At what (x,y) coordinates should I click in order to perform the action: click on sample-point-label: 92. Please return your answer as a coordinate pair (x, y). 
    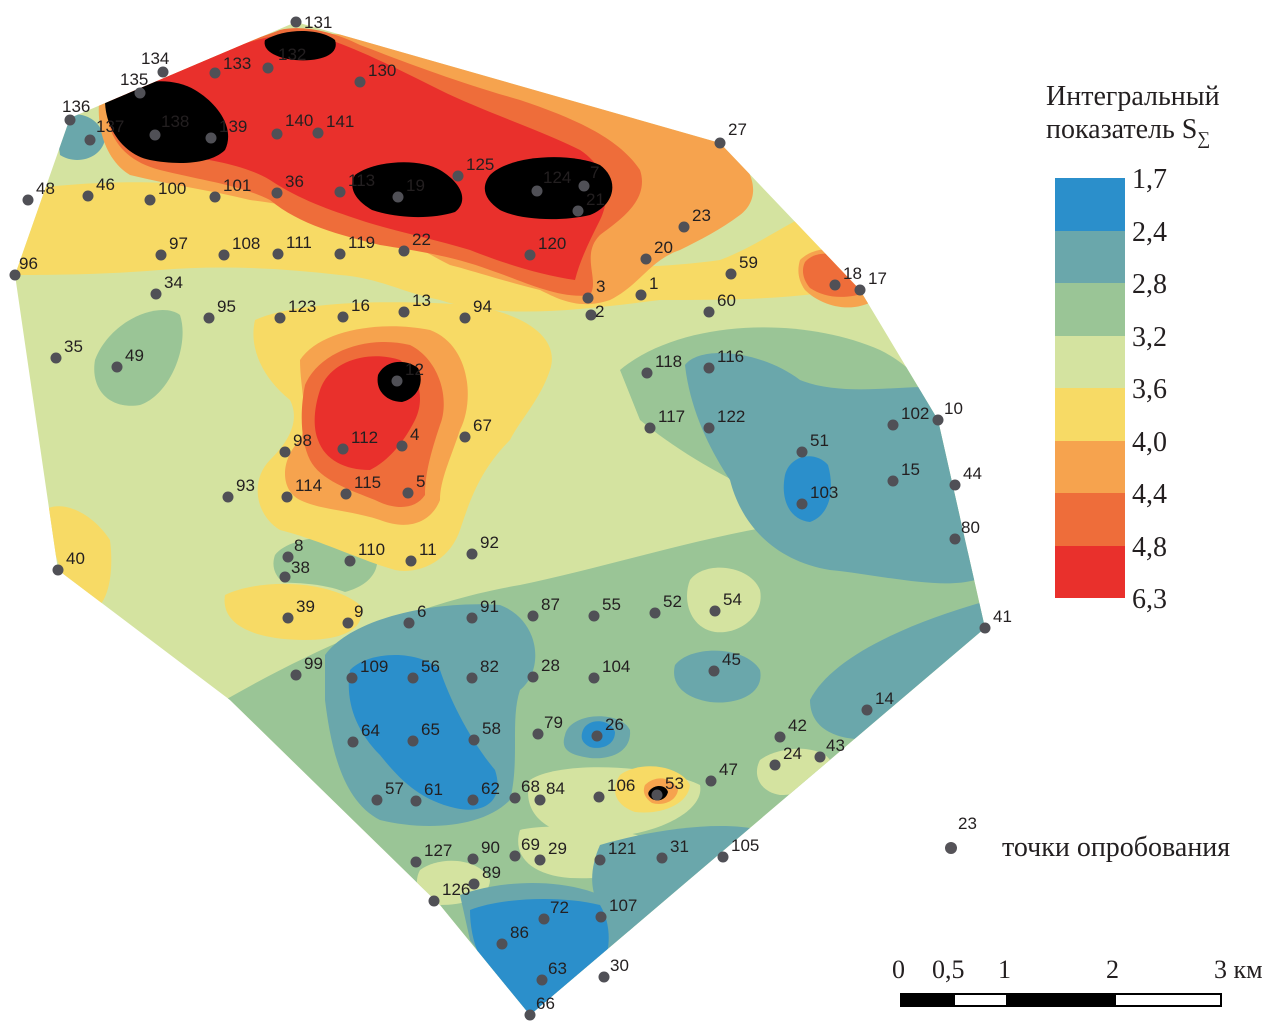
    Looking at the image, I should click on (489, 542).